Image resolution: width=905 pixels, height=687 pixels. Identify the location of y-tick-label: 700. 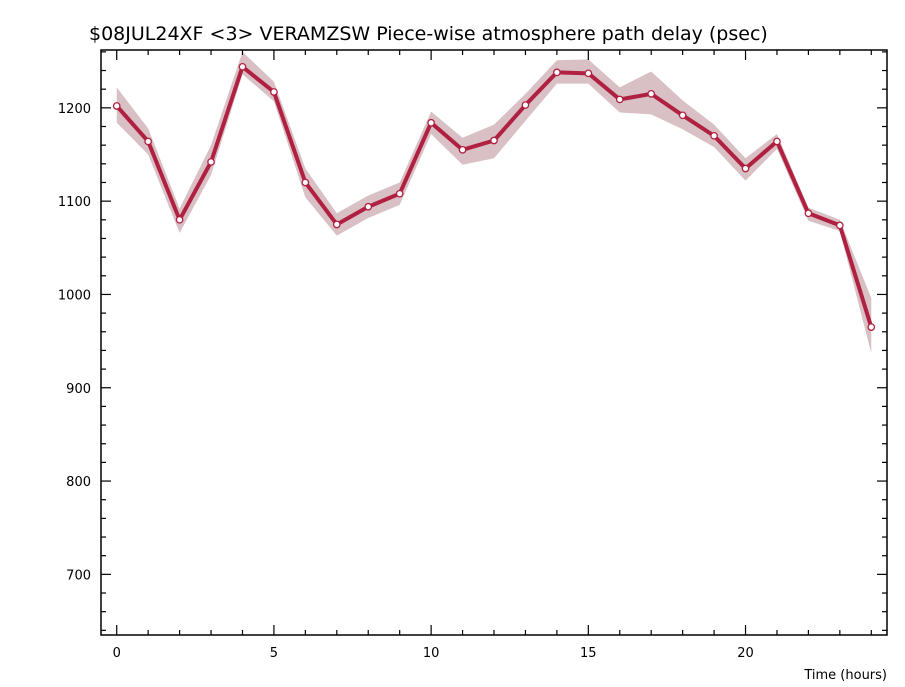
(78, 575).